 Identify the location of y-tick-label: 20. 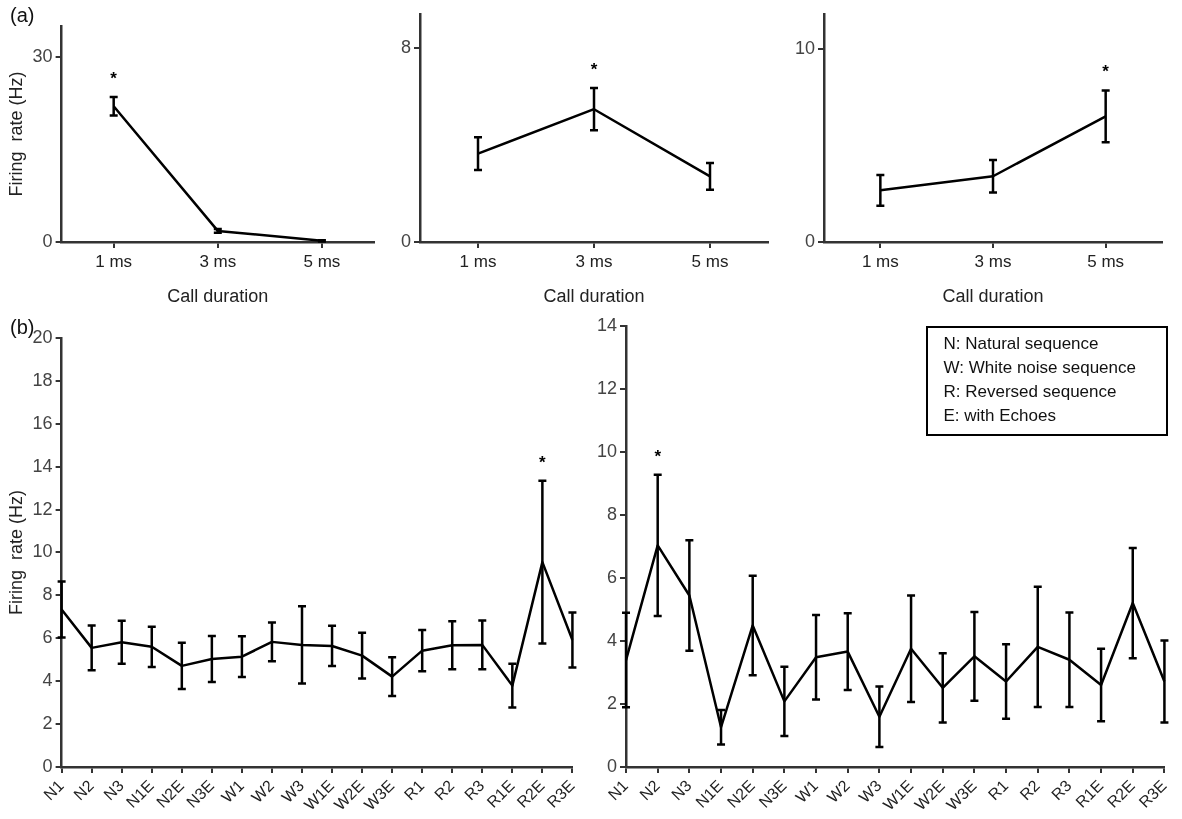
(42, 336).